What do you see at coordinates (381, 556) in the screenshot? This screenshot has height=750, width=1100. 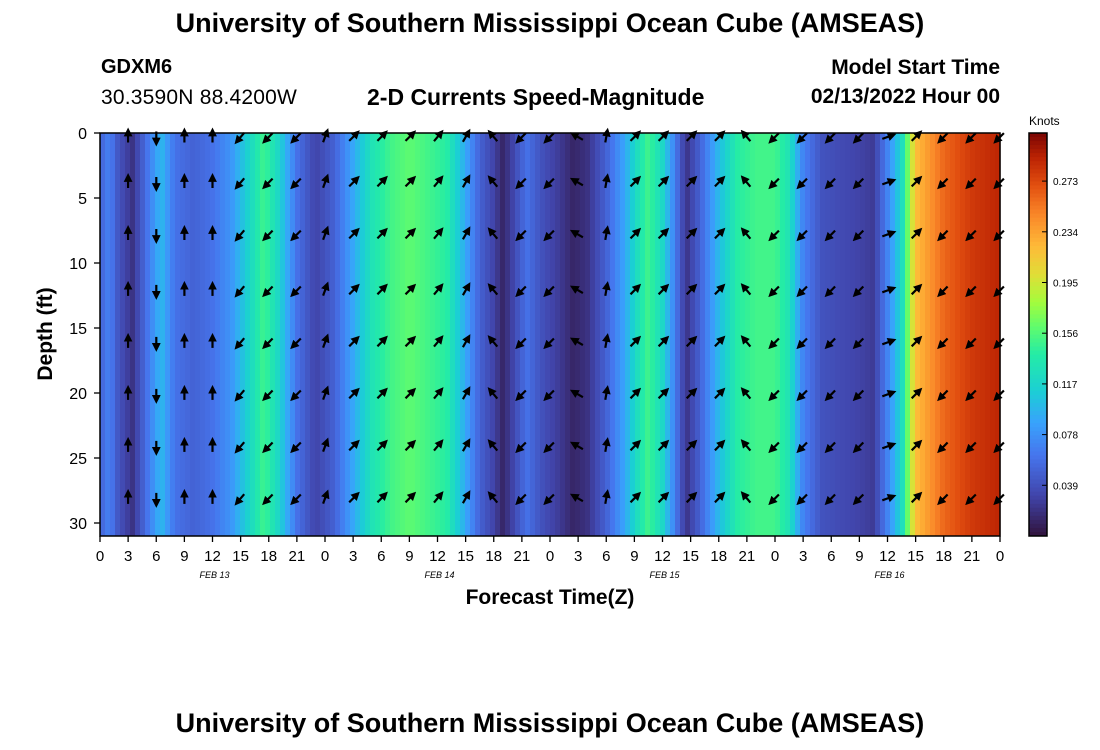 I see `x-tick-label: 6` at bounding box center [381, 556].